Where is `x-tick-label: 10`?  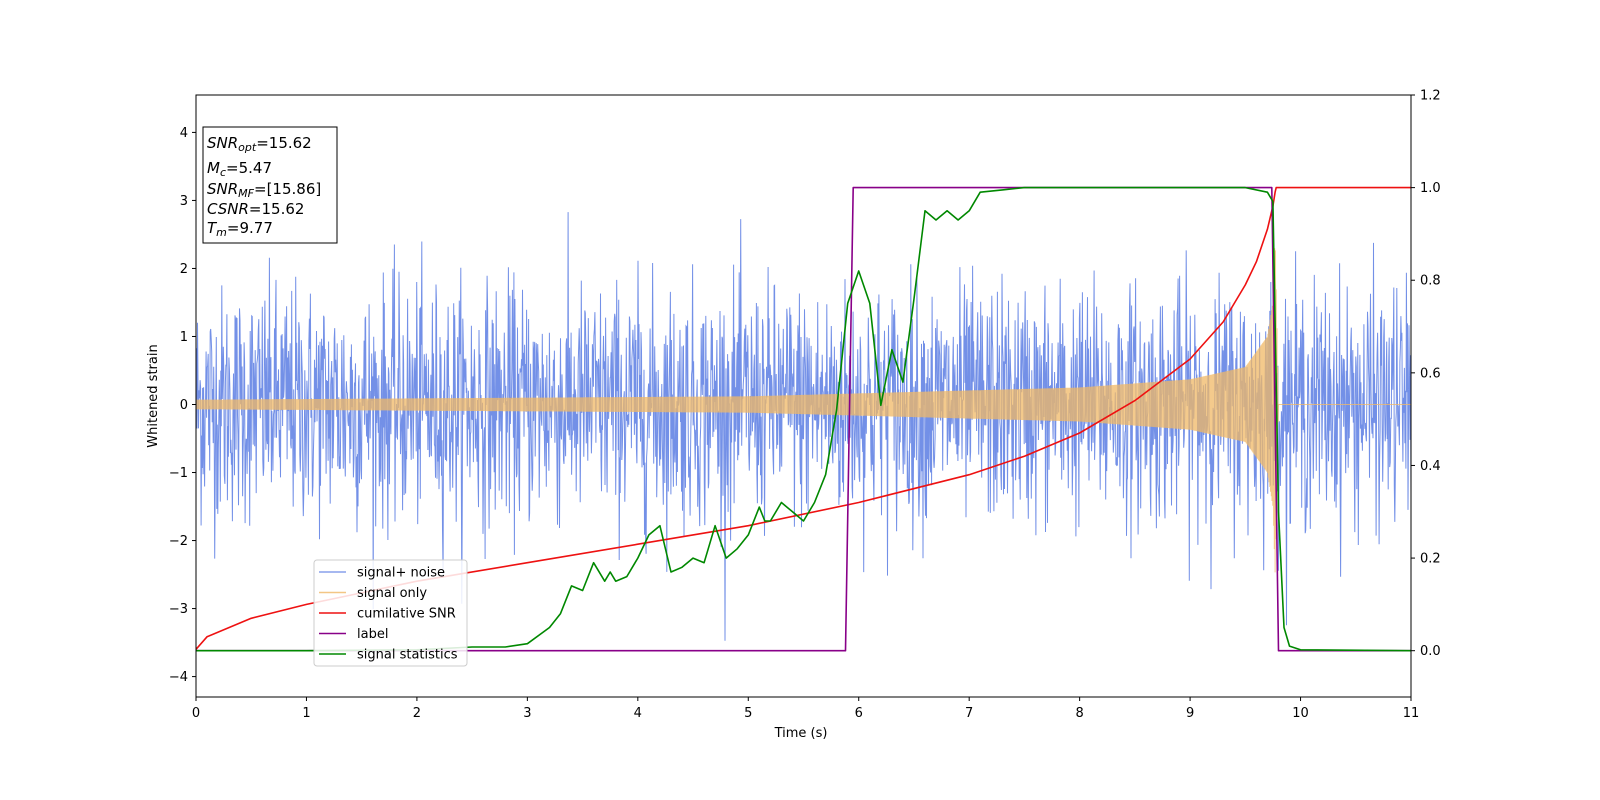
x-tick-label: 10 is located at coordinates (1300, 713).